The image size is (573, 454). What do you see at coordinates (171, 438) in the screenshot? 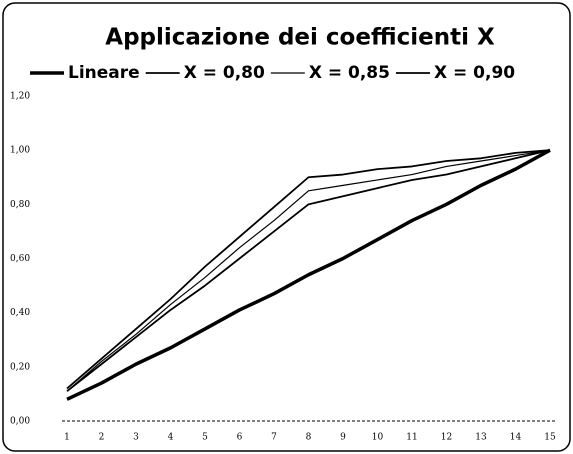
I see `x-tick-label: 4` at bounding box center [171, 438].